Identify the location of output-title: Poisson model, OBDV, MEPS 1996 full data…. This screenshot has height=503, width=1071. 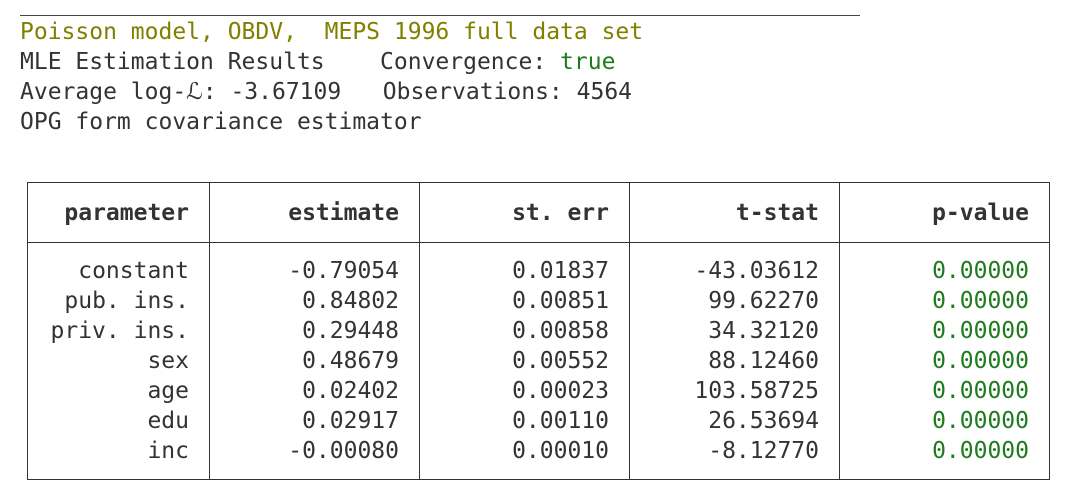
(332, 32).